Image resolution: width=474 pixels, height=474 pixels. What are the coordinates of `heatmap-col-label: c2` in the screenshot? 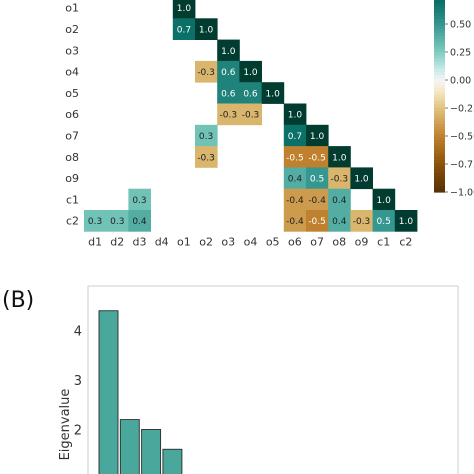 It's located at (405, 241).